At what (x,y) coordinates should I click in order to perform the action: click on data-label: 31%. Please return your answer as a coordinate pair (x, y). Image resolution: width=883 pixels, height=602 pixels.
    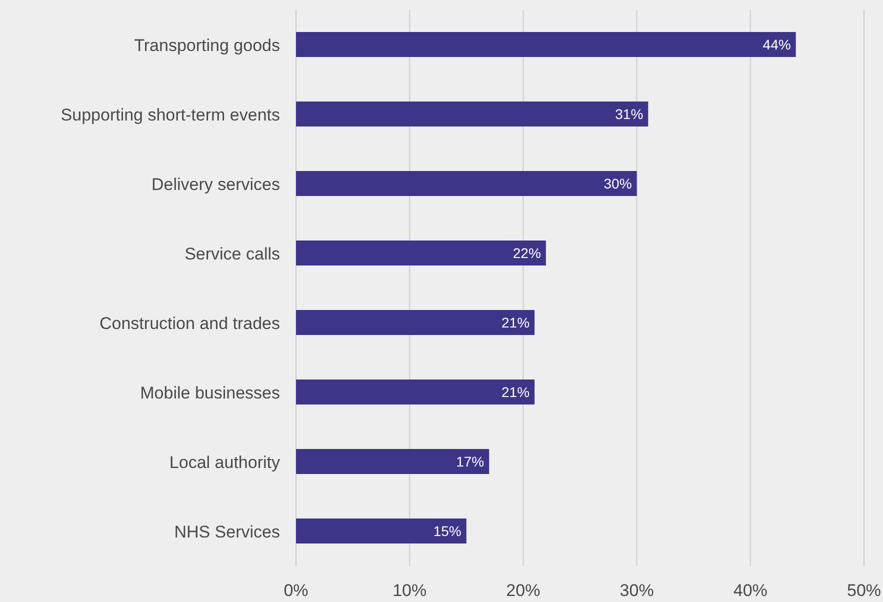
    Looking at the image, I should click on (629, 114).